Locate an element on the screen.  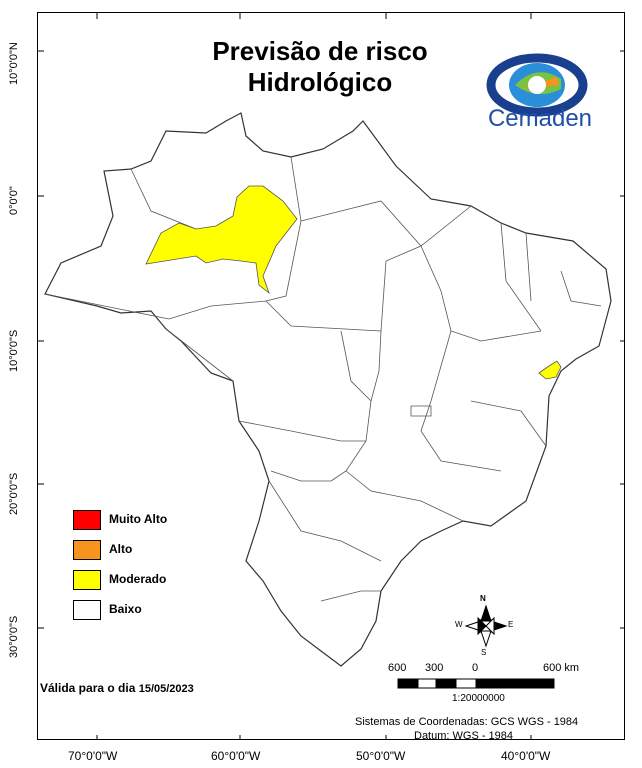
legend-item-moderado: Moderado is located at coordinates (143, 580).